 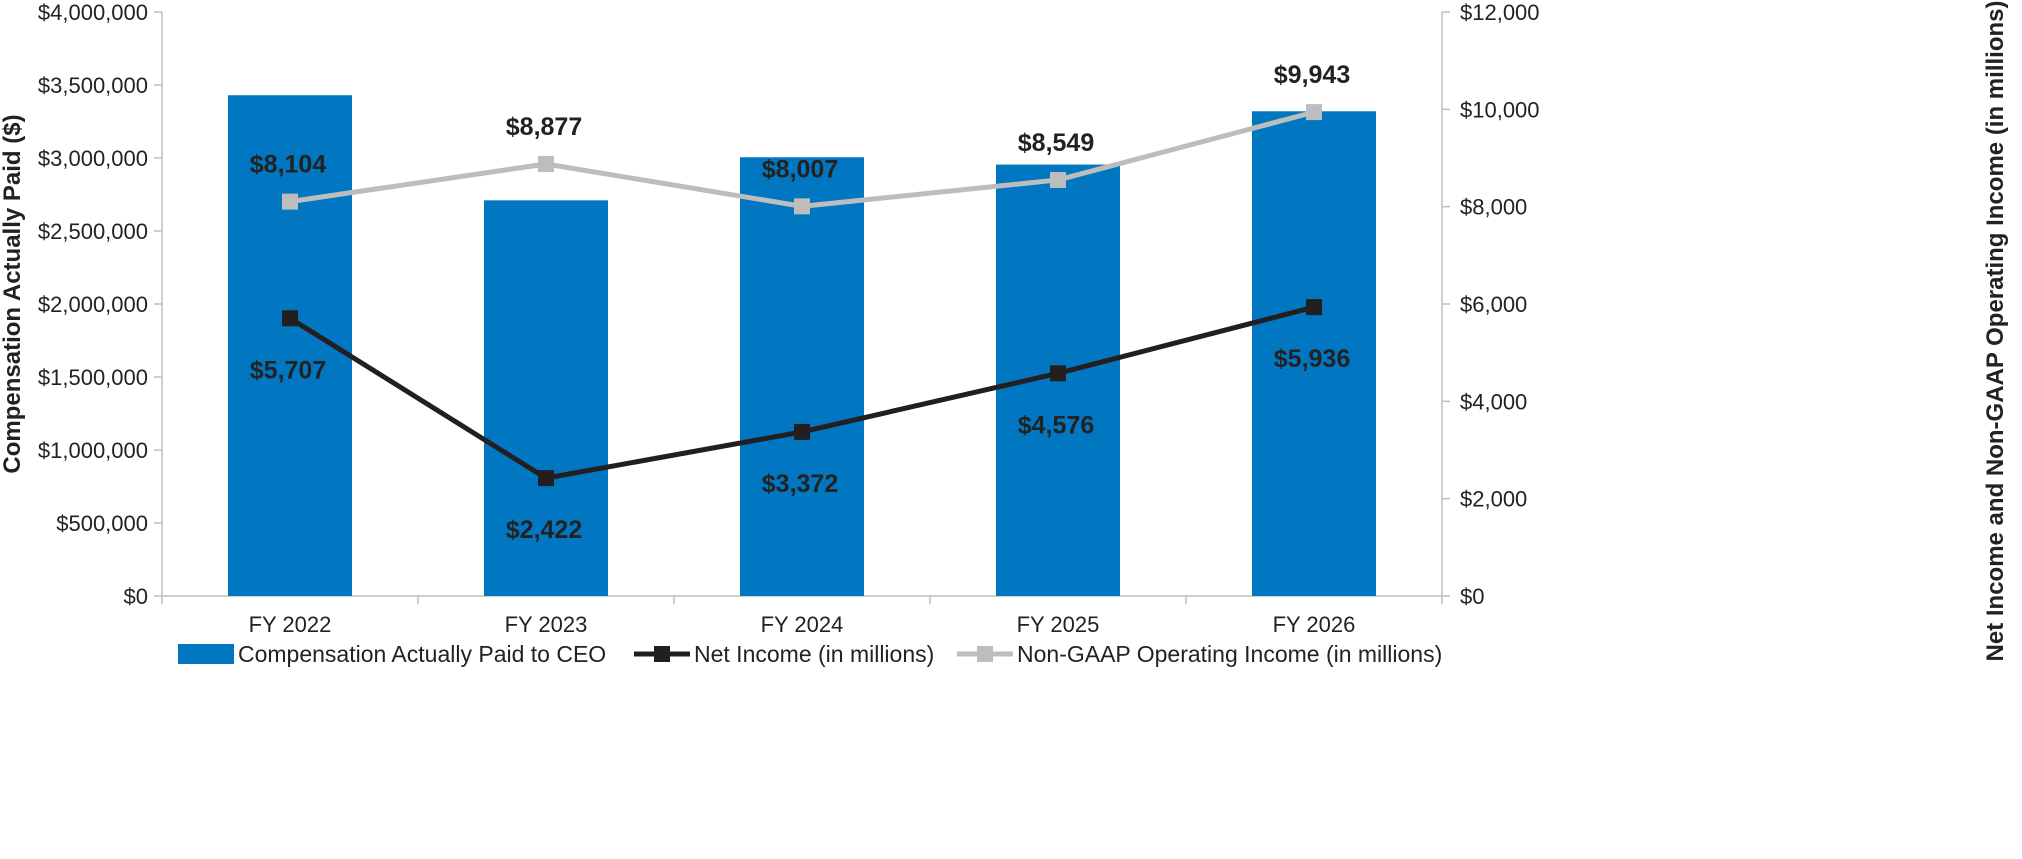 I want to click on right-tick-label: $4,000, so click(x=1493, y=401).